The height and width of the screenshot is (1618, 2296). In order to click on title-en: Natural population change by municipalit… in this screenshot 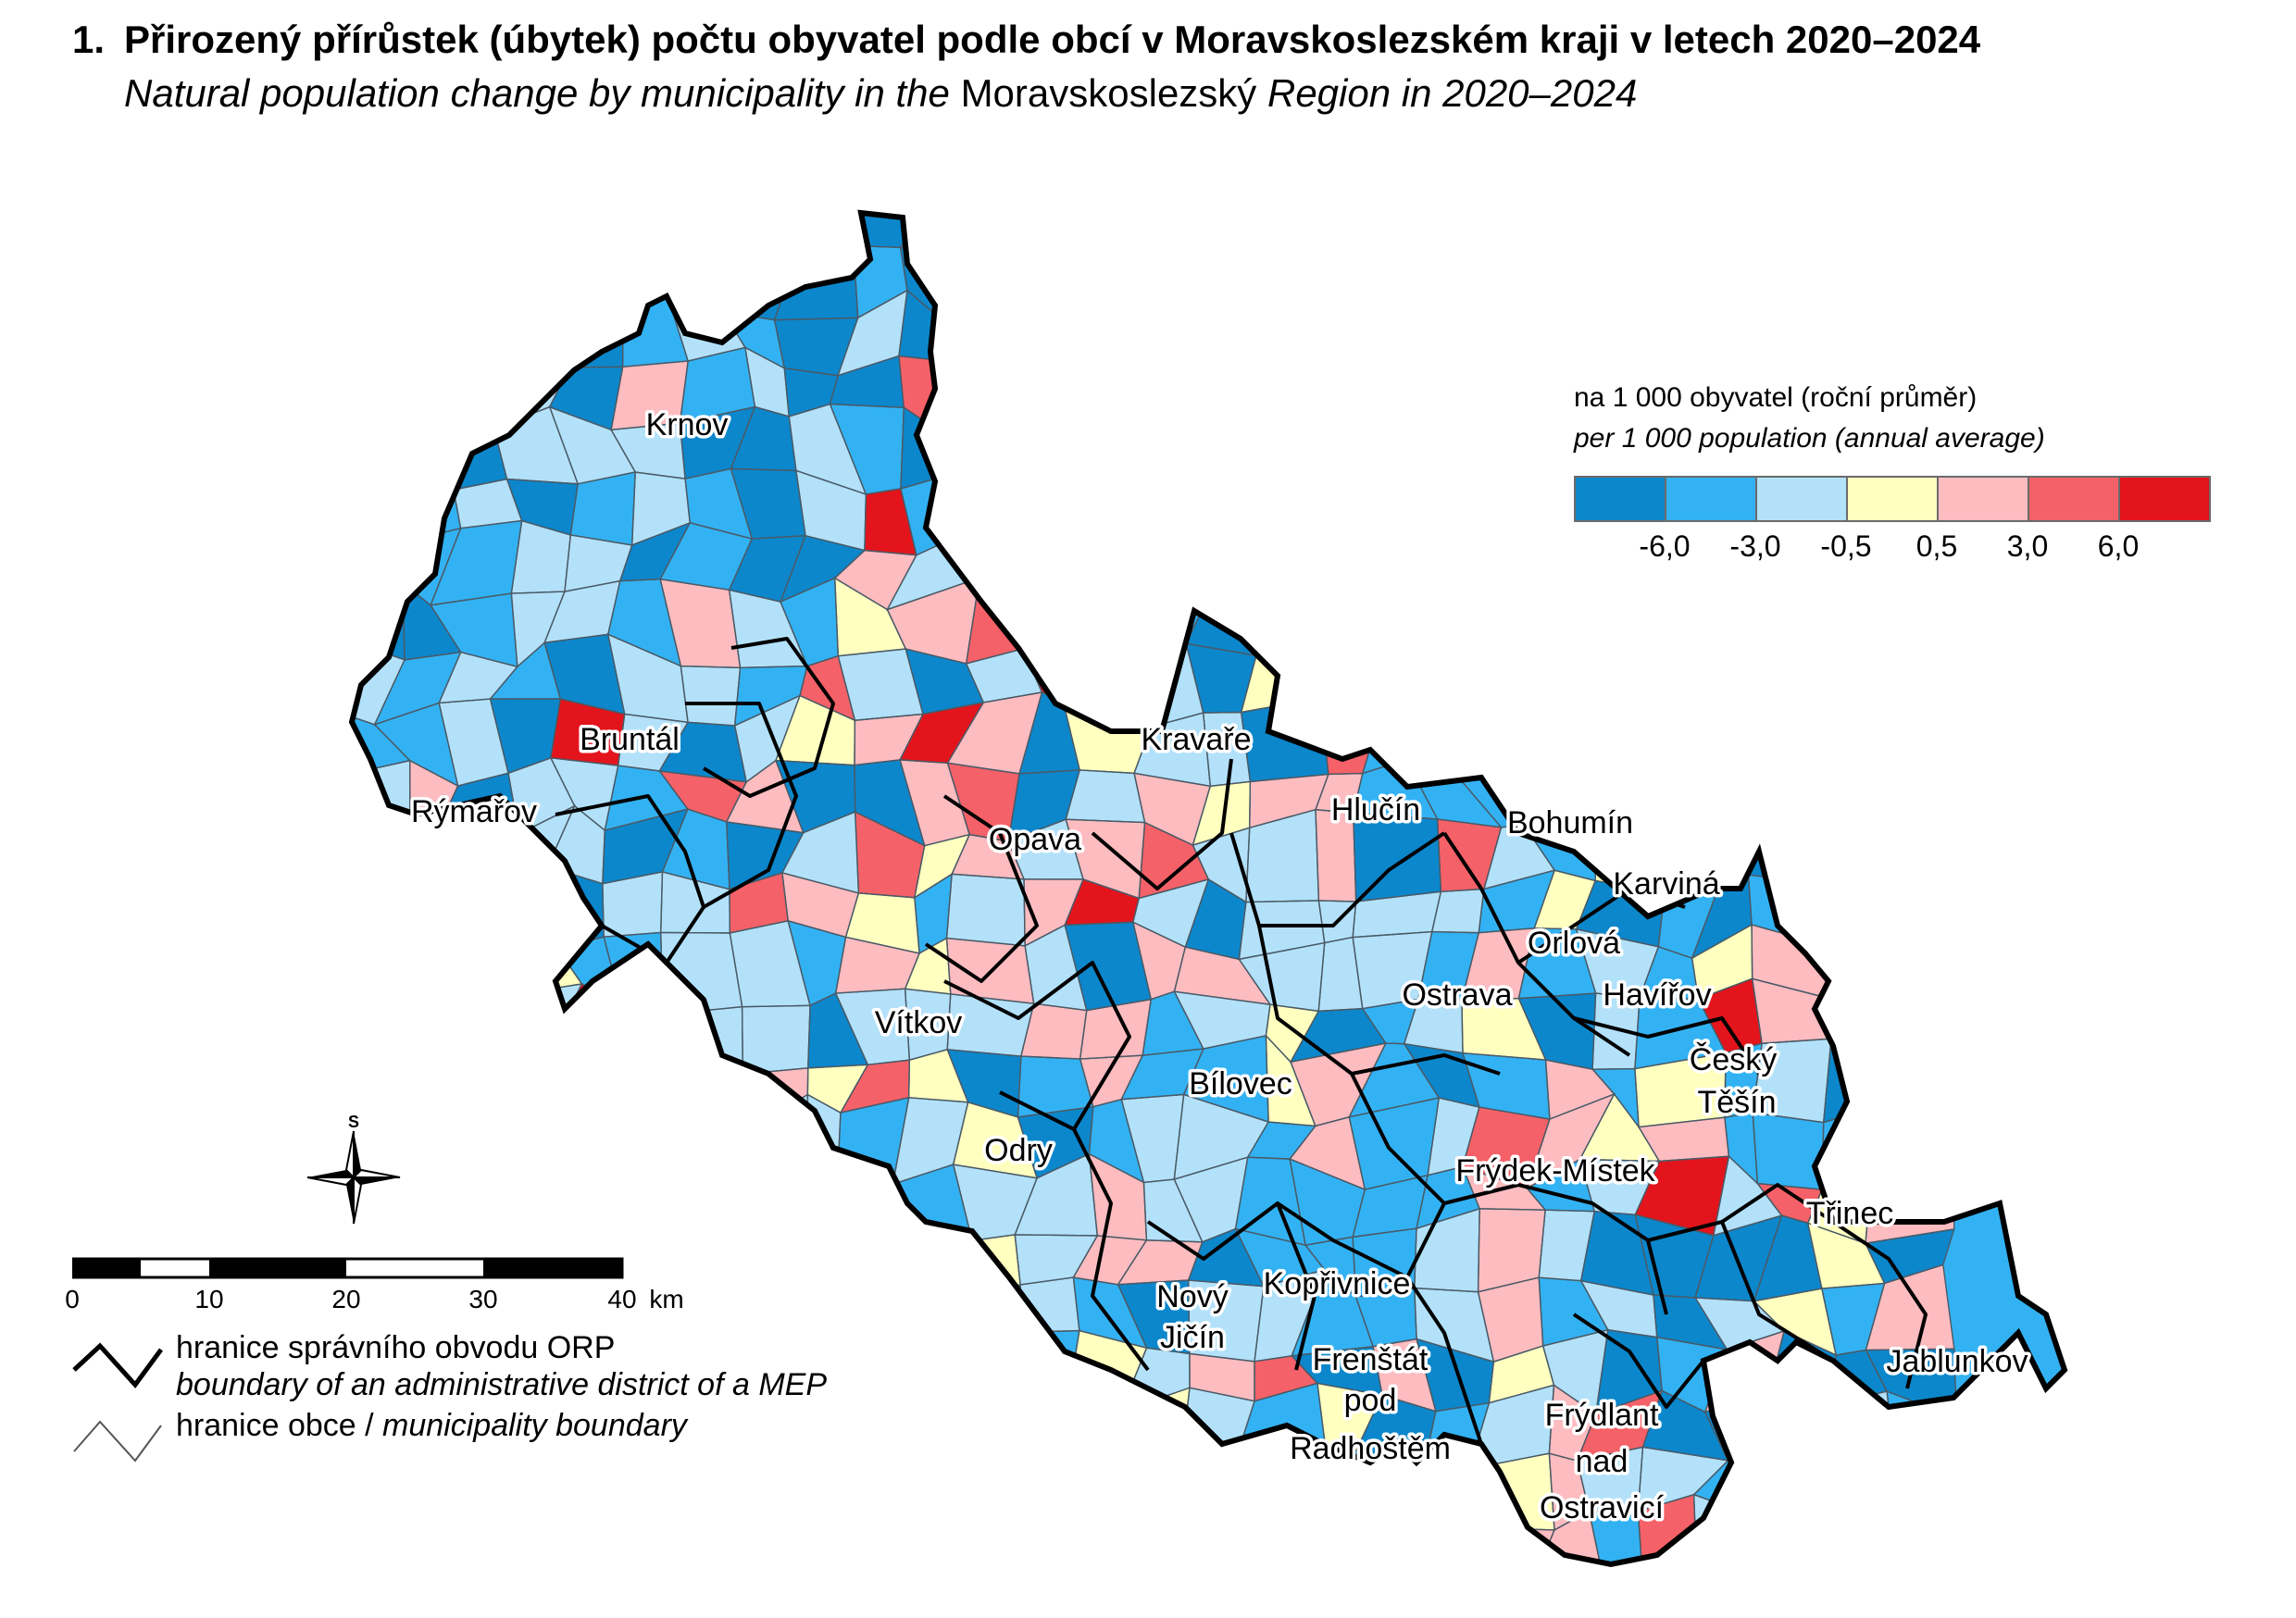, I will do `click(1183, 93)`.